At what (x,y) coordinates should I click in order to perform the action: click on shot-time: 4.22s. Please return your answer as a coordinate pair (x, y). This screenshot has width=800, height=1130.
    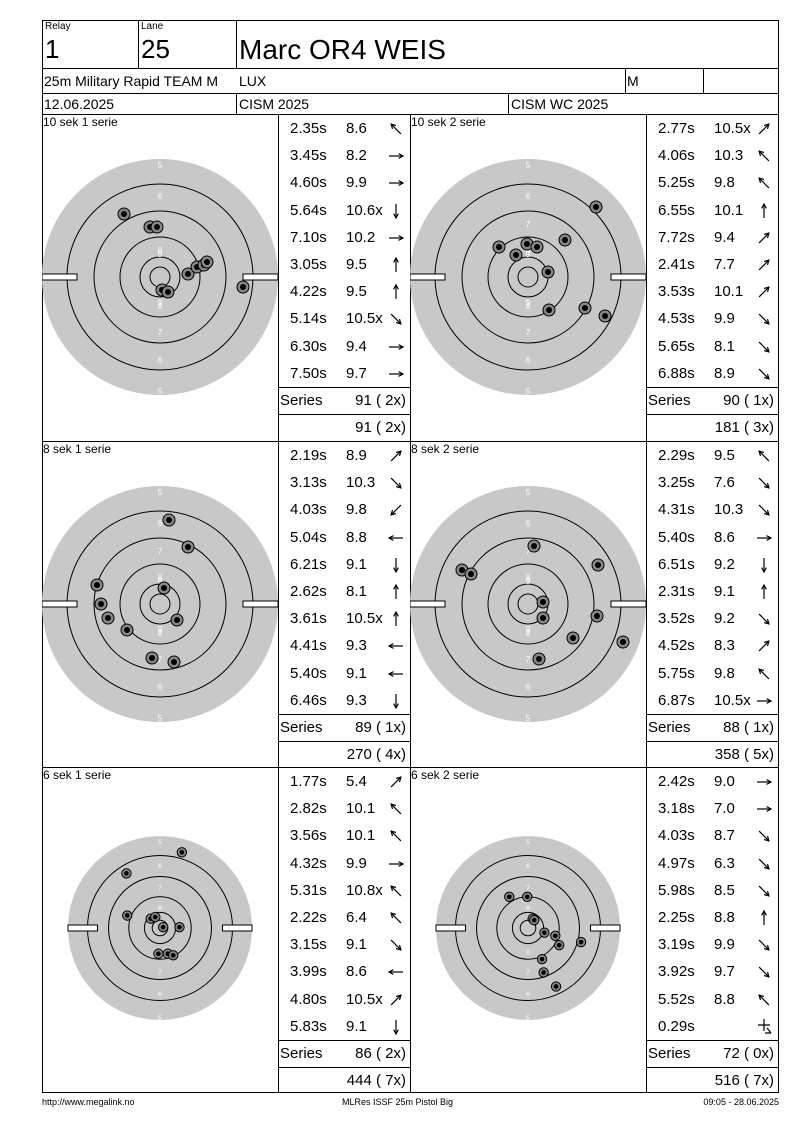
    Looking at the image, I should click on (308, 292).